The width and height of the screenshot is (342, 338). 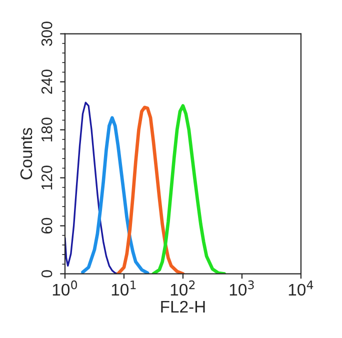 I want to click on x-tick-label: 10$^{2}$, so click(x=182, y=288).